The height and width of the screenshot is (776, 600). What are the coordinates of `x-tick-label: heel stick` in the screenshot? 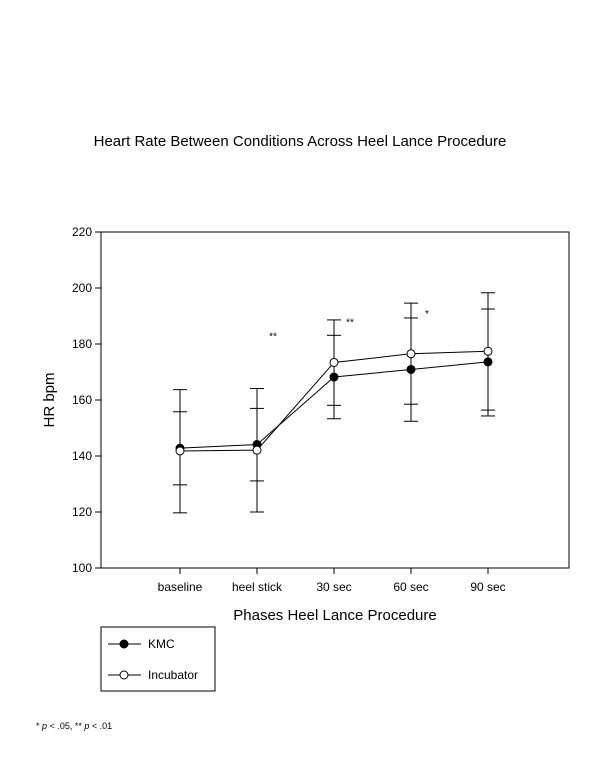 It's located at (257, 587).